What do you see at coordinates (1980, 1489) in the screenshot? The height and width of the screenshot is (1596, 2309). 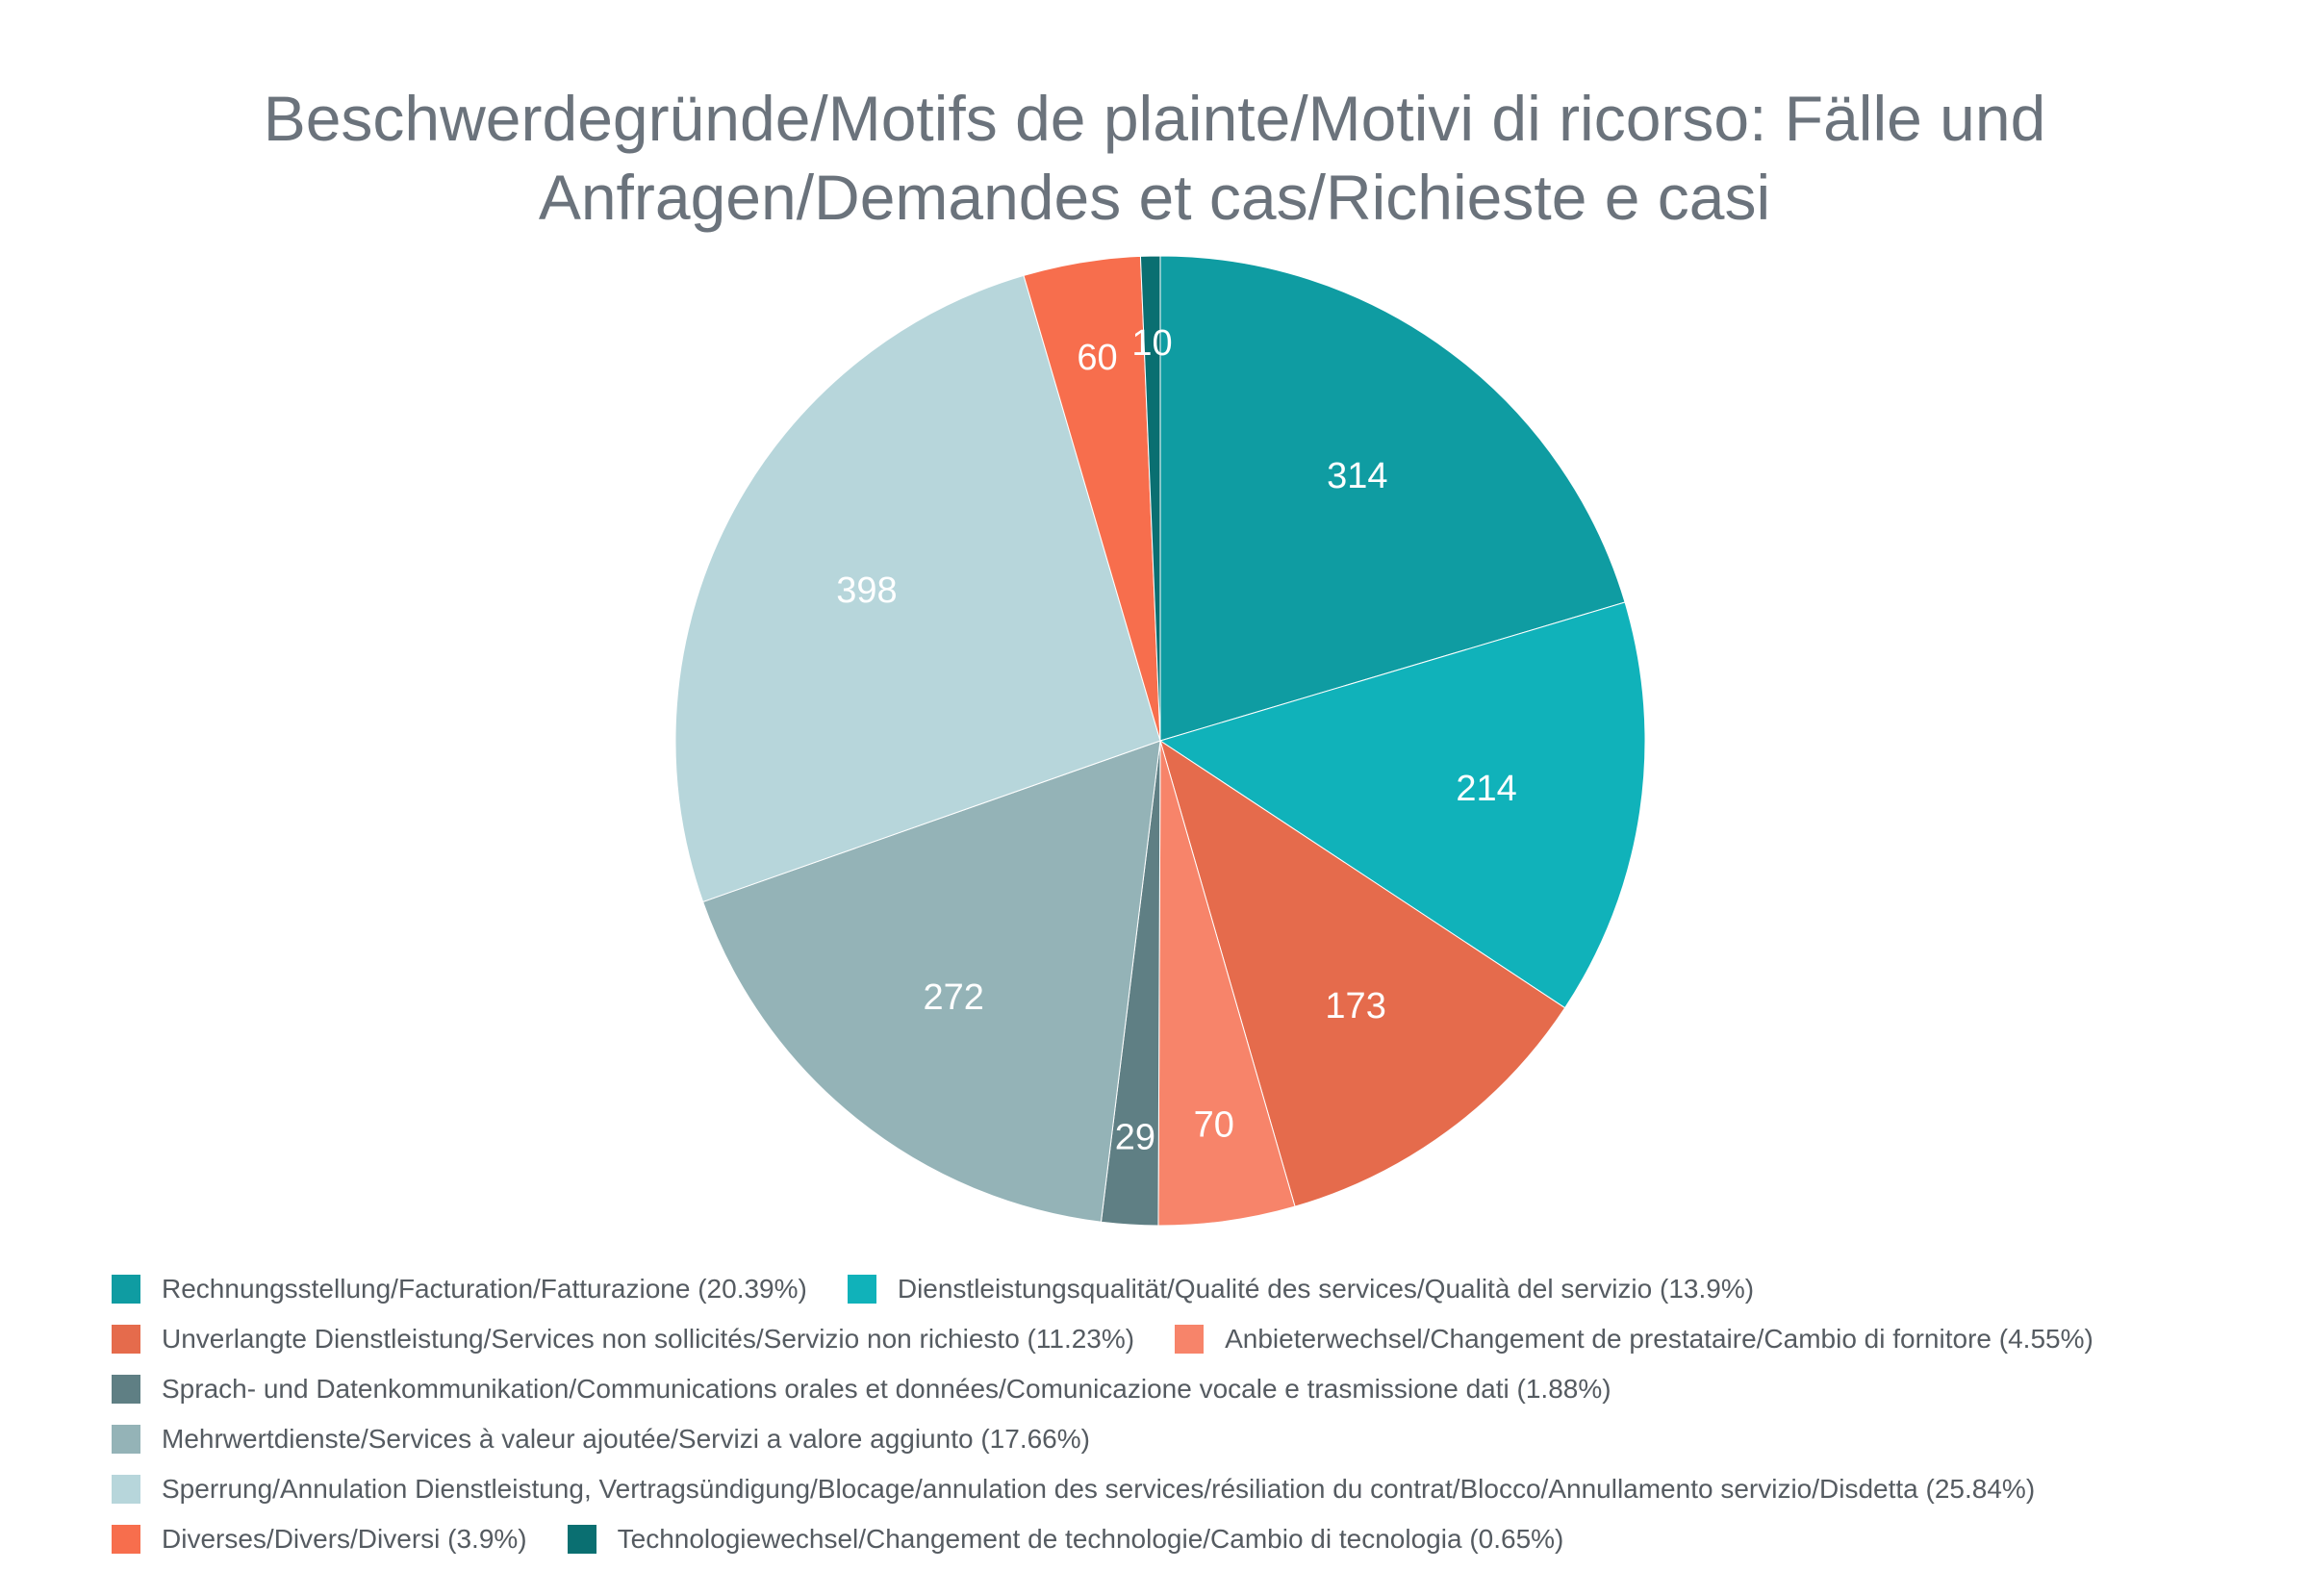 I see `legend-percent: (25.84%)` at bounding box center [1980, 1489].